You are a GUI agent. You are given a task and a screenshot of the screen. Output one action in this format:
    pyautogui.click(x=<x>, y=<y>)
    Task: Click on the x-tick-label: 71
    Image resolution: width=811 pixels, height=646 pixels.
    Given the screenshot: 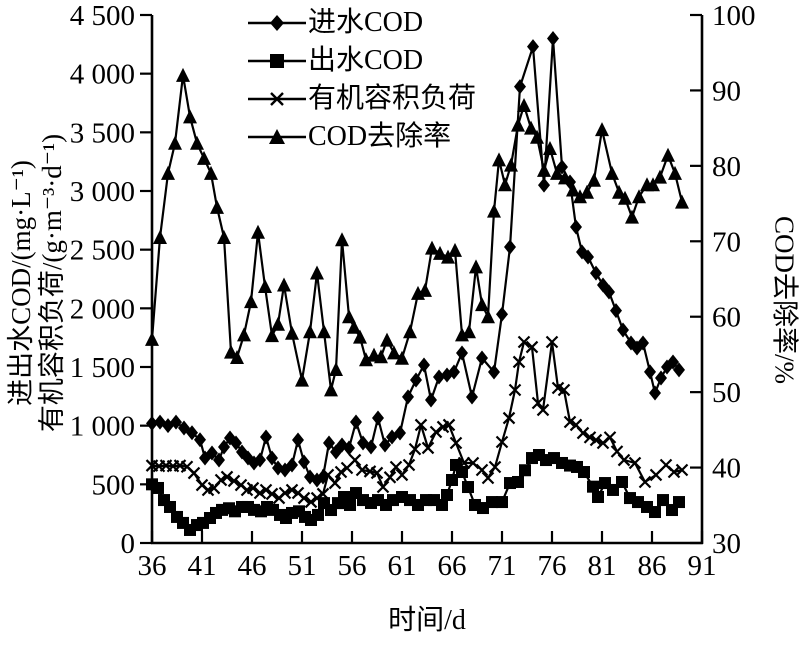 What is the action you would take?
    pyautogui.click(x=502, y=566)
    